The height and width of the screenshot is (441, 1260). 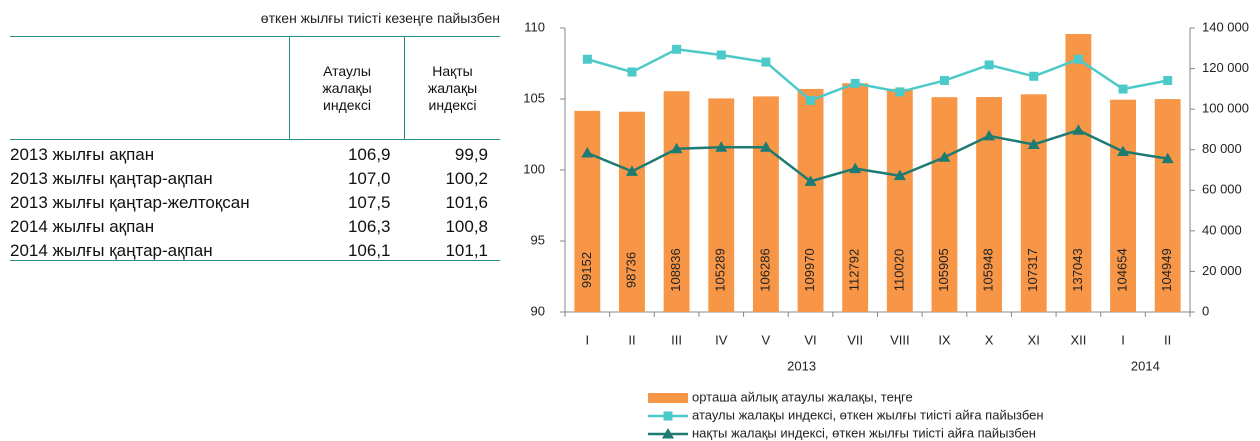 What do you see at coordinates (130, 202) in the screenshot?
I see `row-label: 2013 жылғы қаңтар-желтоқсан` at bounding box center [130, 202].